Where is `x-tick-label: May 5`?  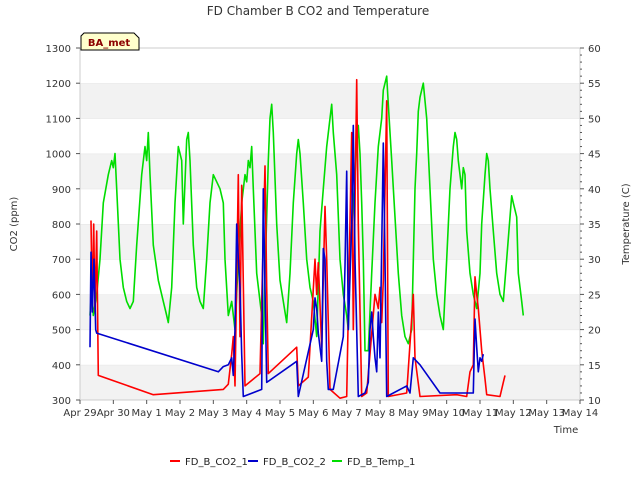 x-tick-label: May 5 is located at coordinates (280, 413).